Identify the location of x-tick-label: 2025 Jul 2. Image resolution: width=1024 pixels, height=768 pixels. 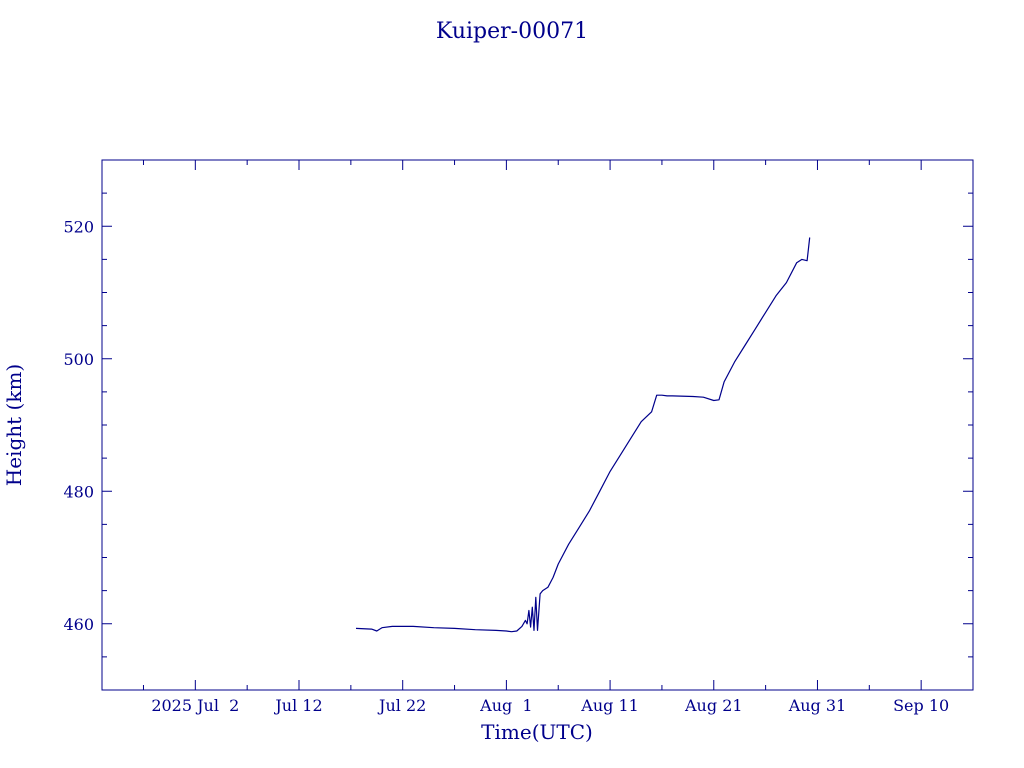
(195, 705).